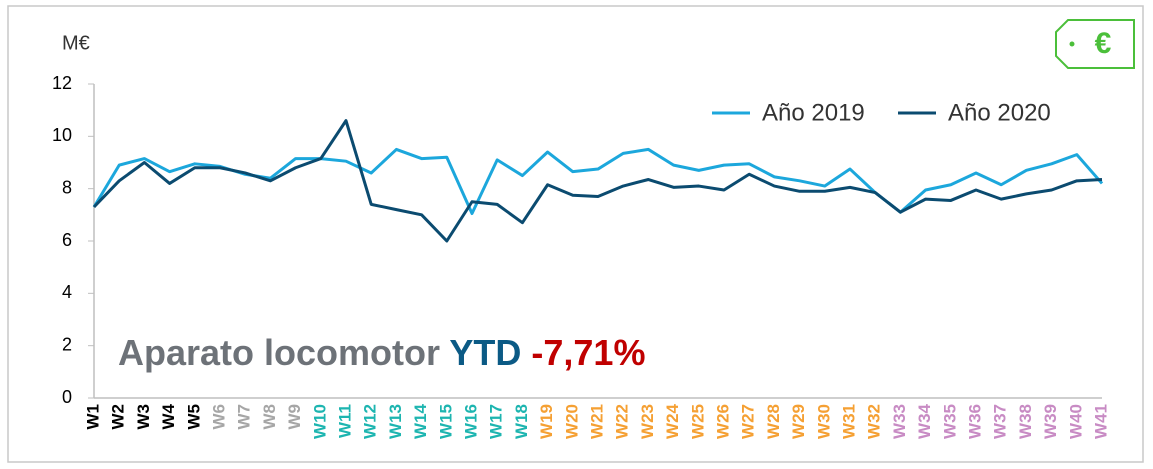  I want to click on annotation-label: Aparato locomotor, so click(279, 352).